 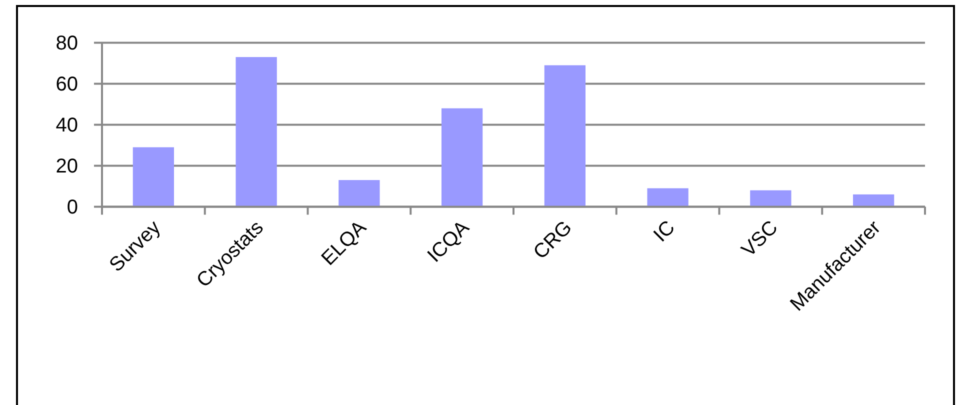 I want to click on y-tick-label: 80, so click(x=67, y=43).